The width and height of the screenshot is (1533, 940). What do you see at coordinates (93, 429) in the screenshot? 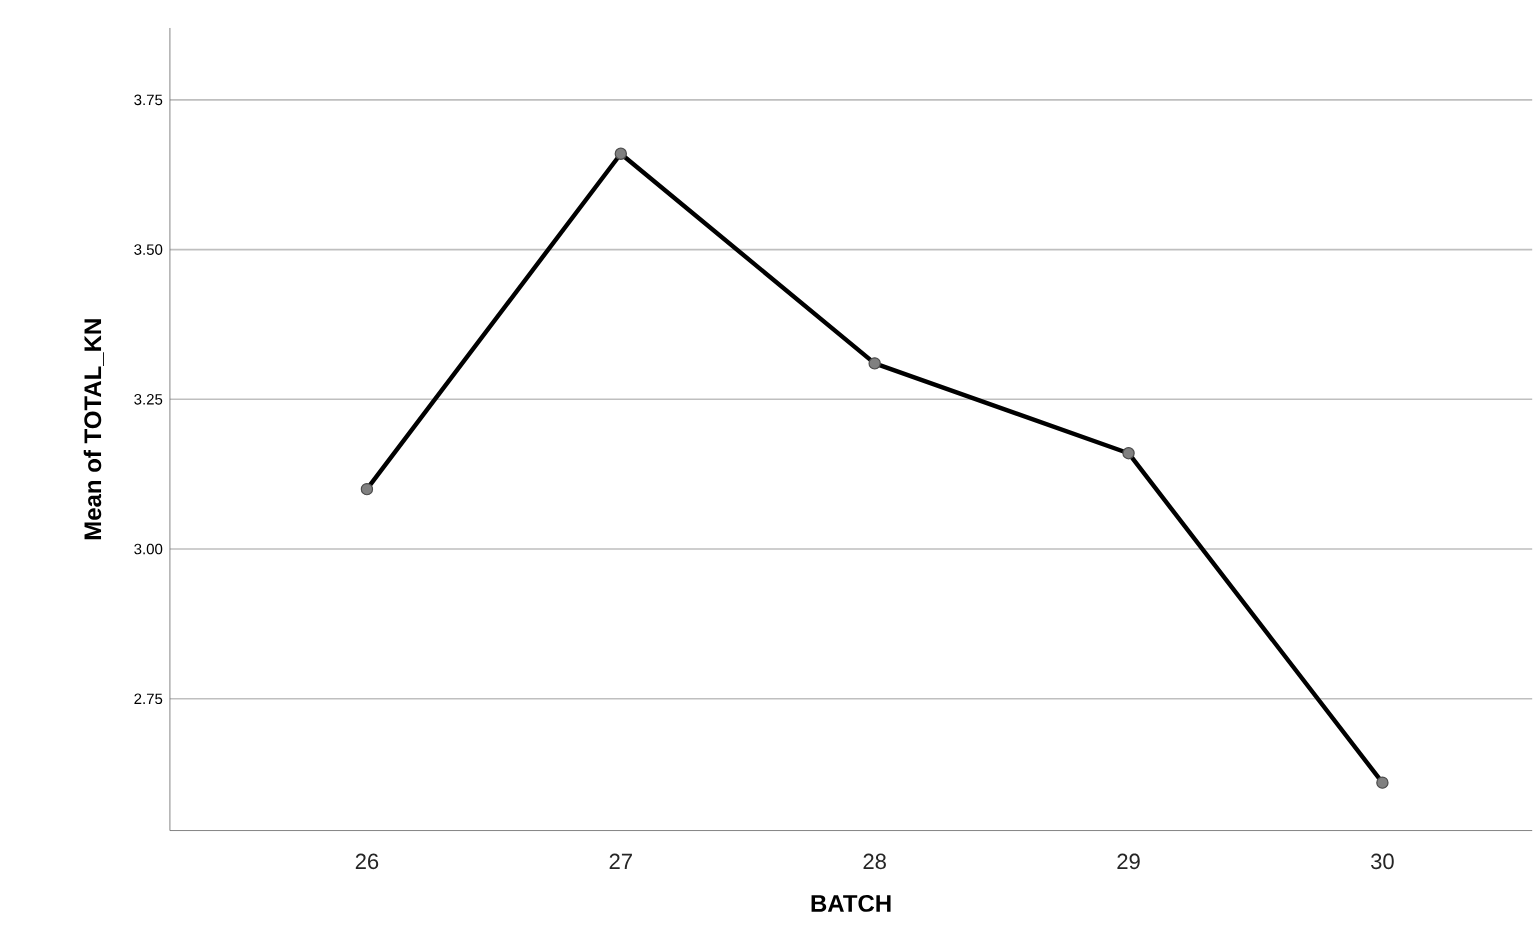
I see `y-axis-title: Mean of TOTAL_KN` at bounding box center [93, 429].